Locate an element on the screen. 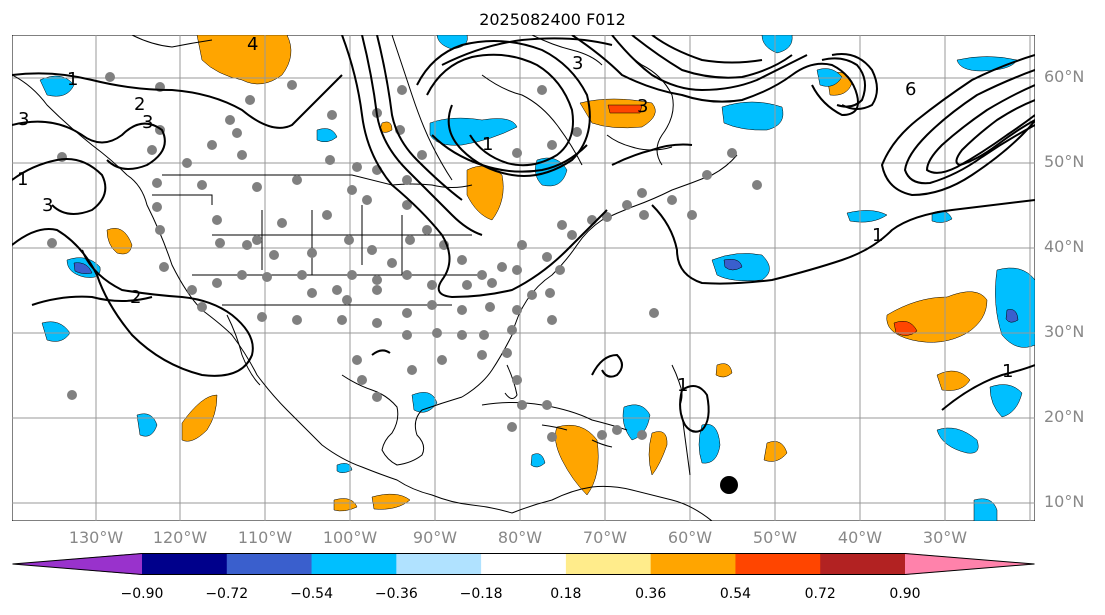  lat-label-30n: 30°N is located at coordinates (1064, 331).